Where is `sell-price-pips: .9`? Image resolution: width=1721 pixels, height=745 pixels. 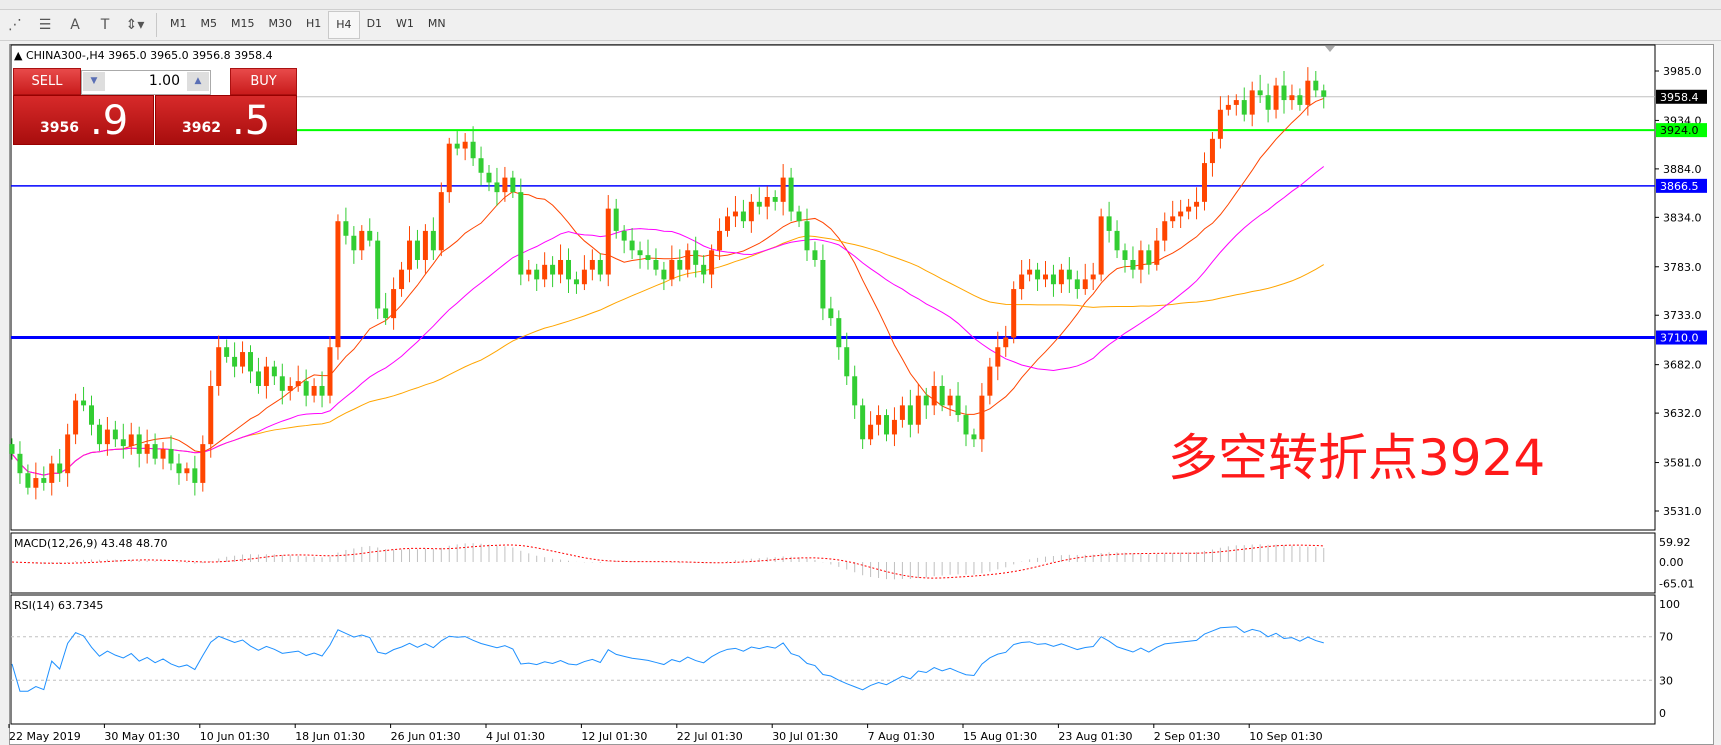
sell-price-pips: .9 is located at coordinates (109, 121).